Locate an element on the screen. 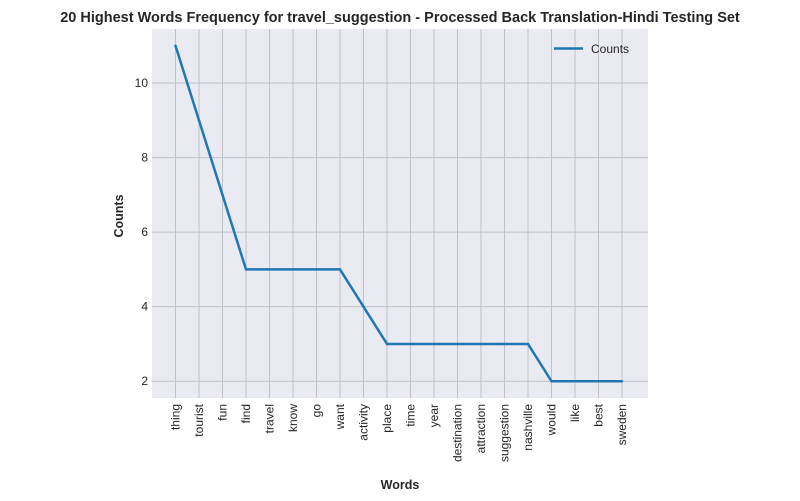 This screenshot has width=800, height=501. y-axis-label: Counts is located at coordinates (119, 215).